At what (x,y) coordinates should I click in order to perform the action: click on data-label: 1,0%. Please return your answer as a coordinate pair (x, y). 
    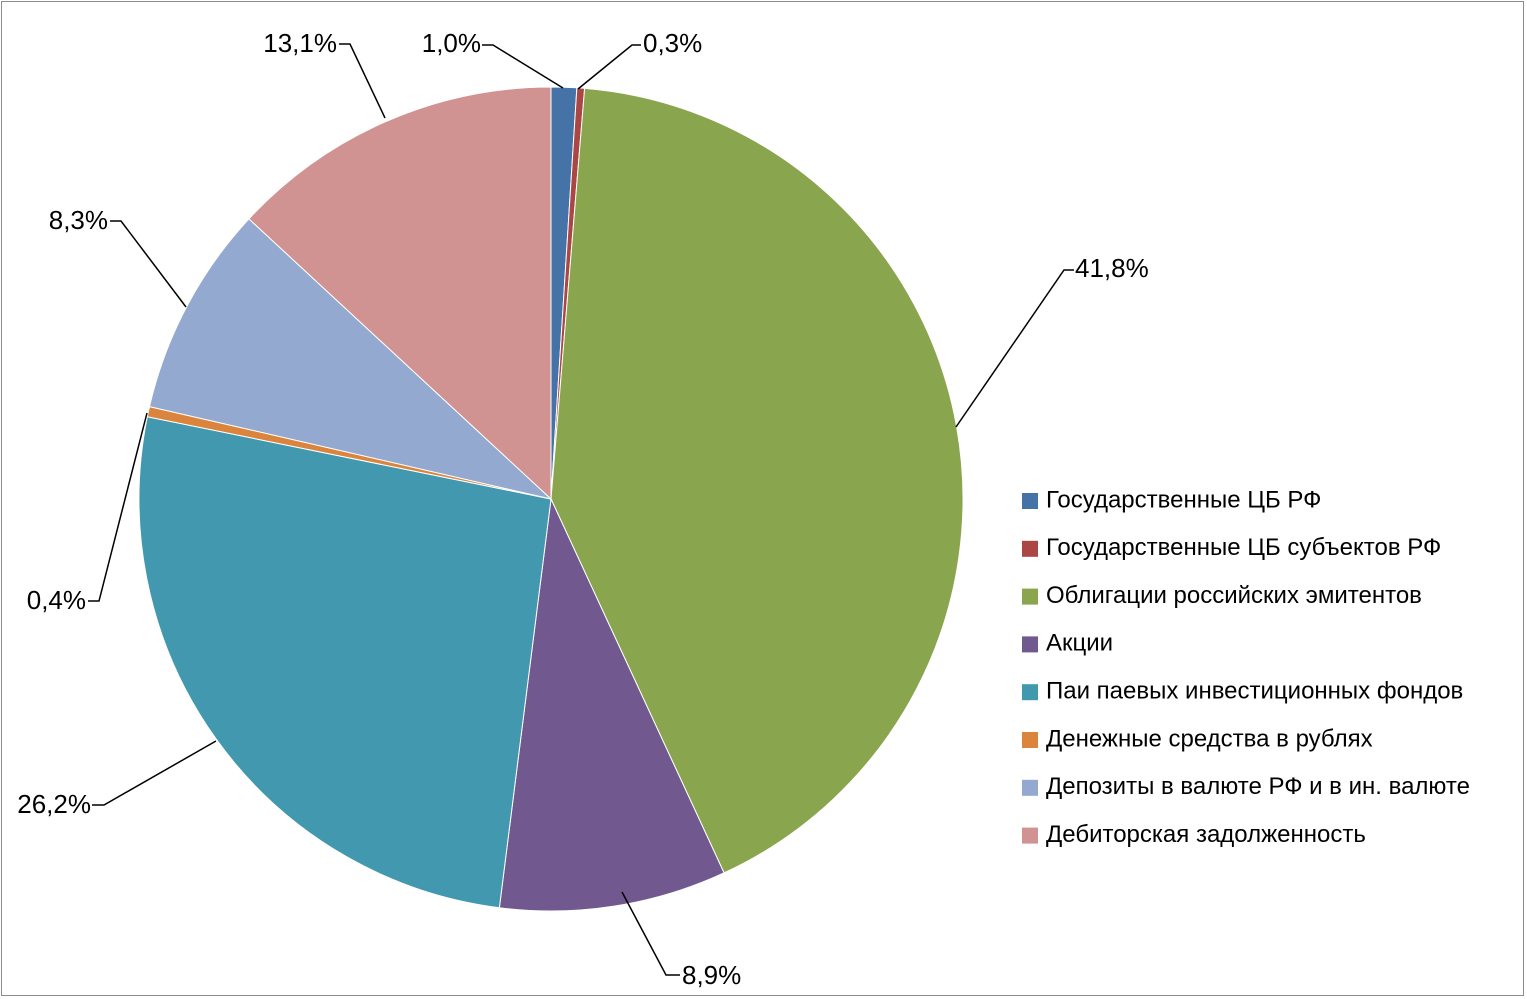
    Looking at the image, I should click on (451, 43).